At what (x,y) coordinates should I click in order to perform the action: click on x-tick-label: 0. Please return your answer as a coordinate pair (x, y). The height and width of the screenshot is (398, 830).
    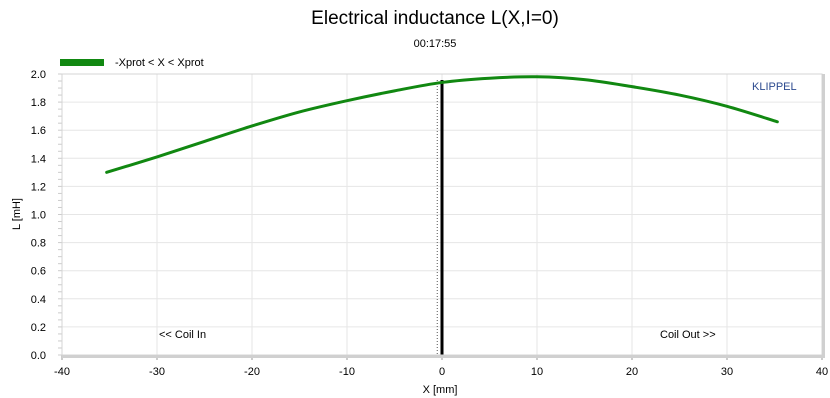
    Looking at the image, I should click on (442, 372).